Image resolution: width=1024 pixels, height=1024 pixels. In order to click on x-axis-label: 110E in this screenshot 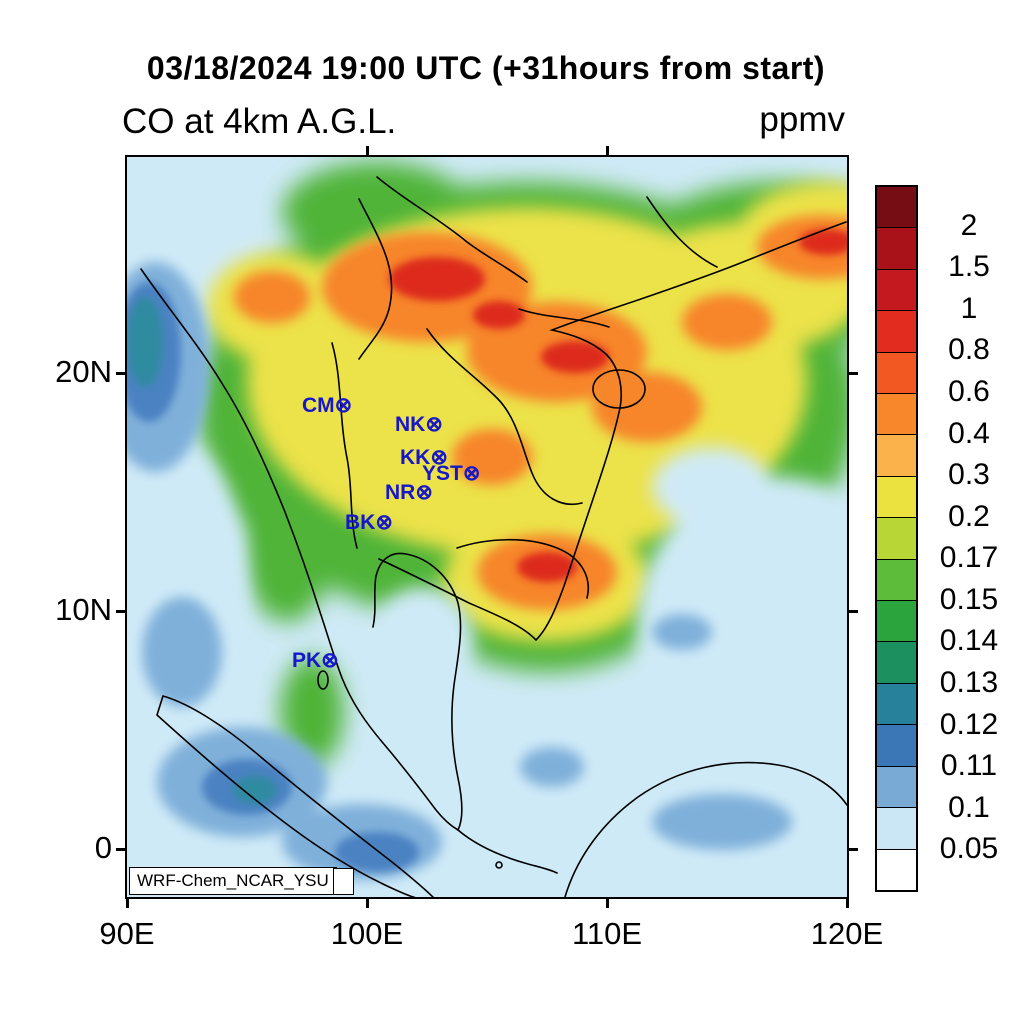, I will do `click(607, 933)`.